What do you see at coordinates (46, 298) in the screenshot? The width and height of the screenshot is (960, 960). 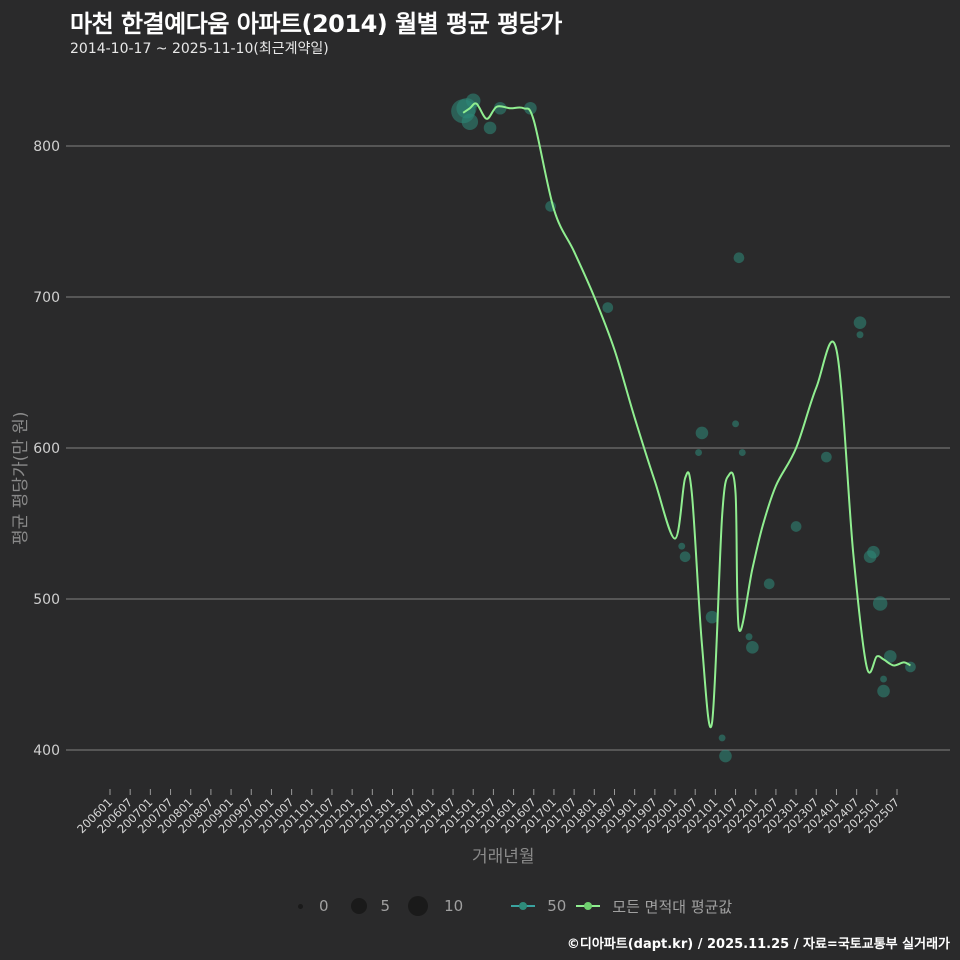 I see `y-tick-label: 700` at bounding box center [46, 298].